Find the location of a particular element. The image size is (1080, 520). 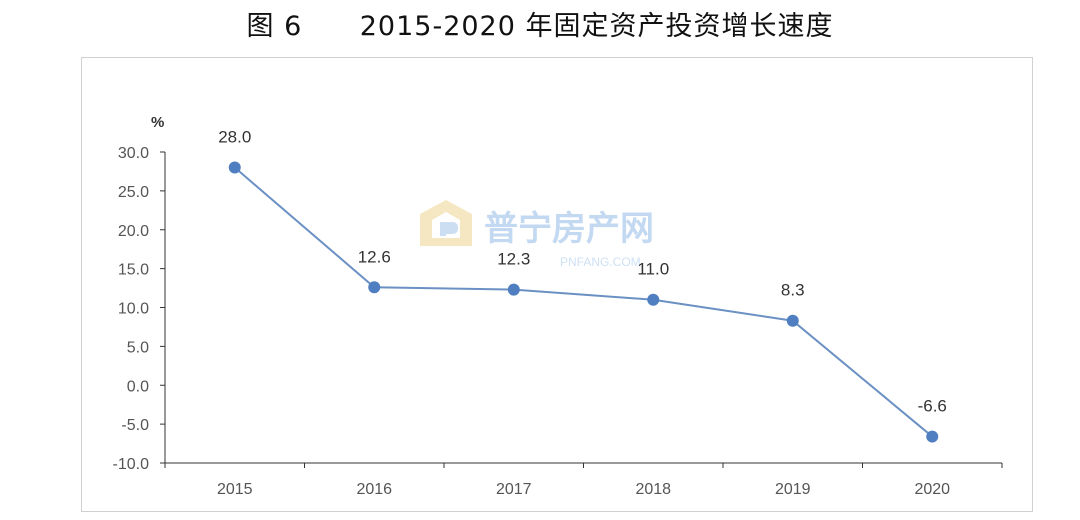

y-tick-label: 20.0 is located at coordinates (133, 231).